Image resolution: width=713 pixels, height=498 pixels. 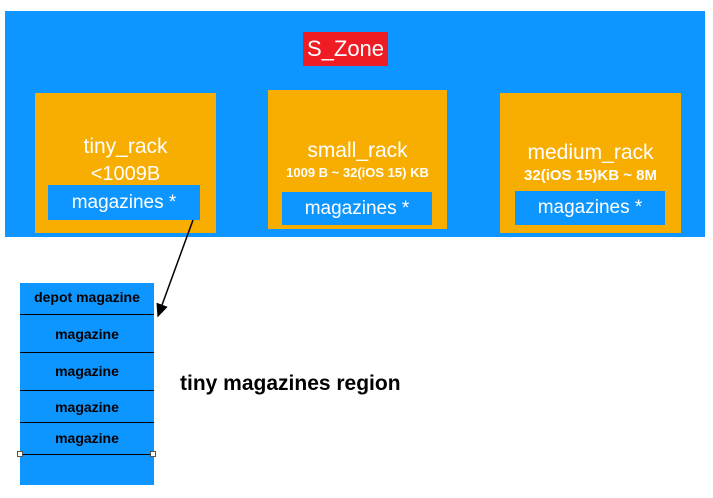 I want to click on s-zone-title: S_Zone, so click(x=345, y=49).